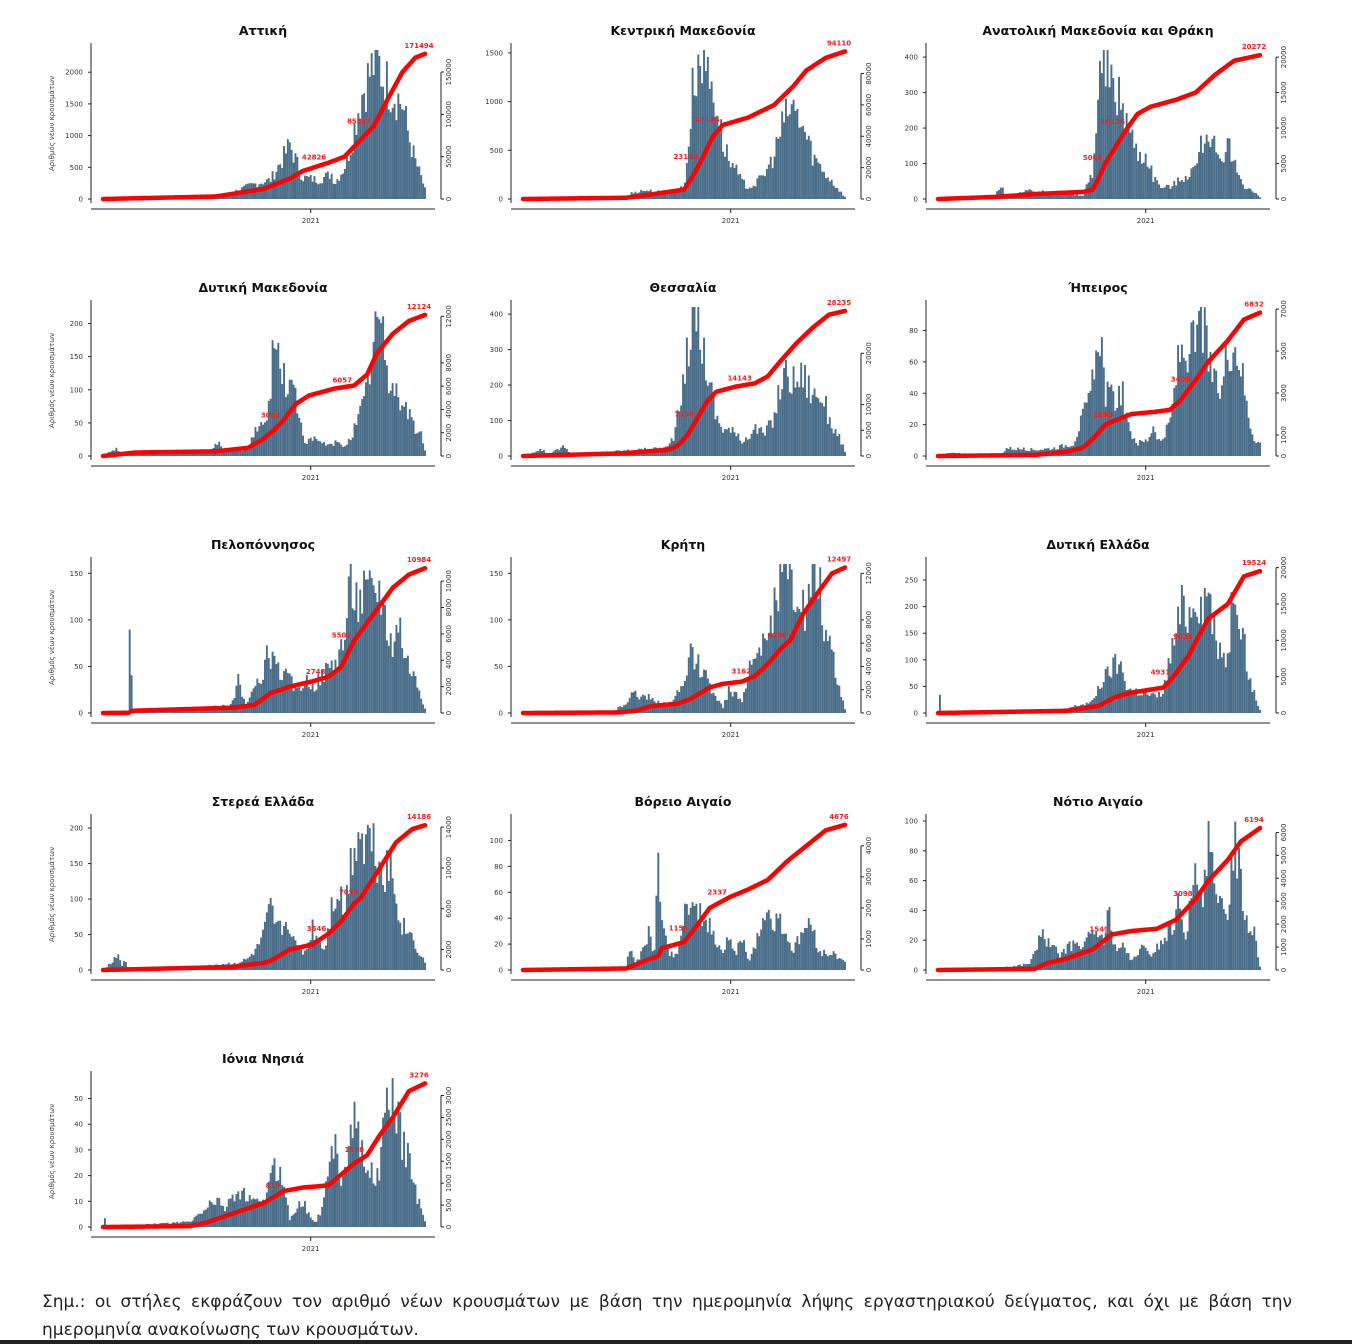  I want to click on daily-bars, so click(684, 911).